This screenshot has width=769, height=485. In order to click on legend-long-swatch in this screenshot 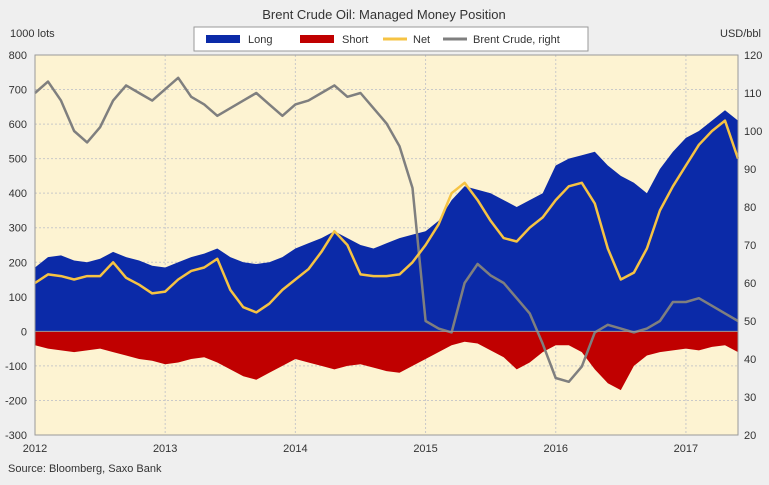, I will do `click(223, 39)`.